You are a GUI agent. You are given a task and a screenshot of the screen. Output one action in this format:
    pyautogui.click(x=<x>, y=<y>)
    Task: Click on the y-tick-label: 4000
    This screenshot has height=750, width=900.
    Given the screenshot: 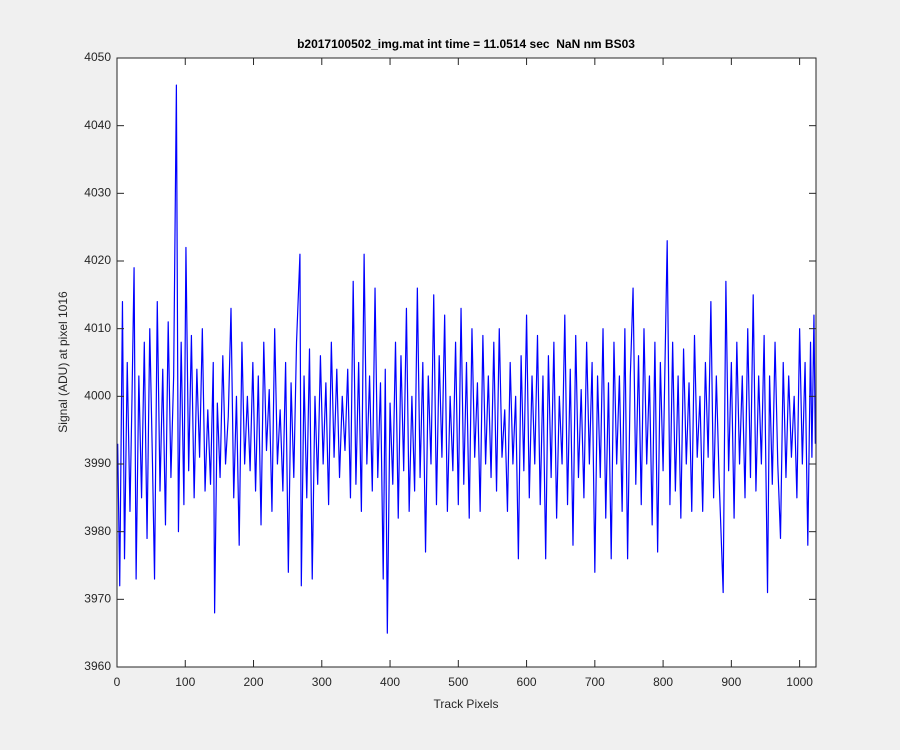 What is the action you would take?
    pyautogui.click(x=97, y=396)
    